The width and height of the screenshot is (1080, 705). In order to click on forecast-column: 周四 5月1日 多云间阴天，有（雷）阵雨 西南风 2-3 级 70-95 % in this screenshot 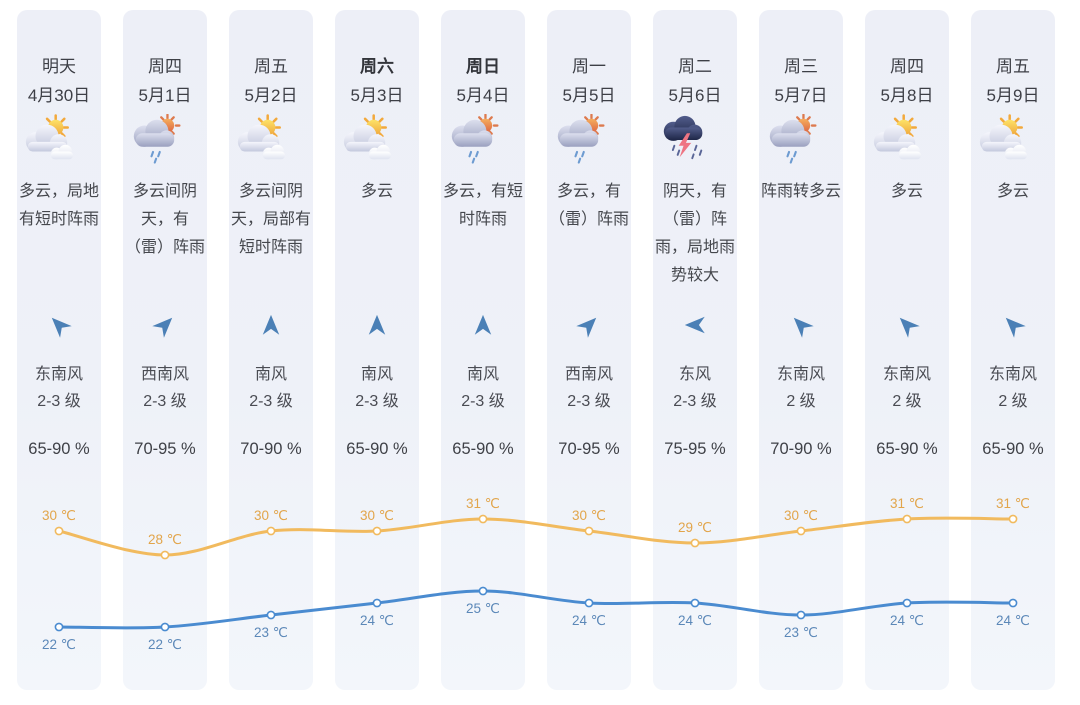, I will do `click(165, 350)`.